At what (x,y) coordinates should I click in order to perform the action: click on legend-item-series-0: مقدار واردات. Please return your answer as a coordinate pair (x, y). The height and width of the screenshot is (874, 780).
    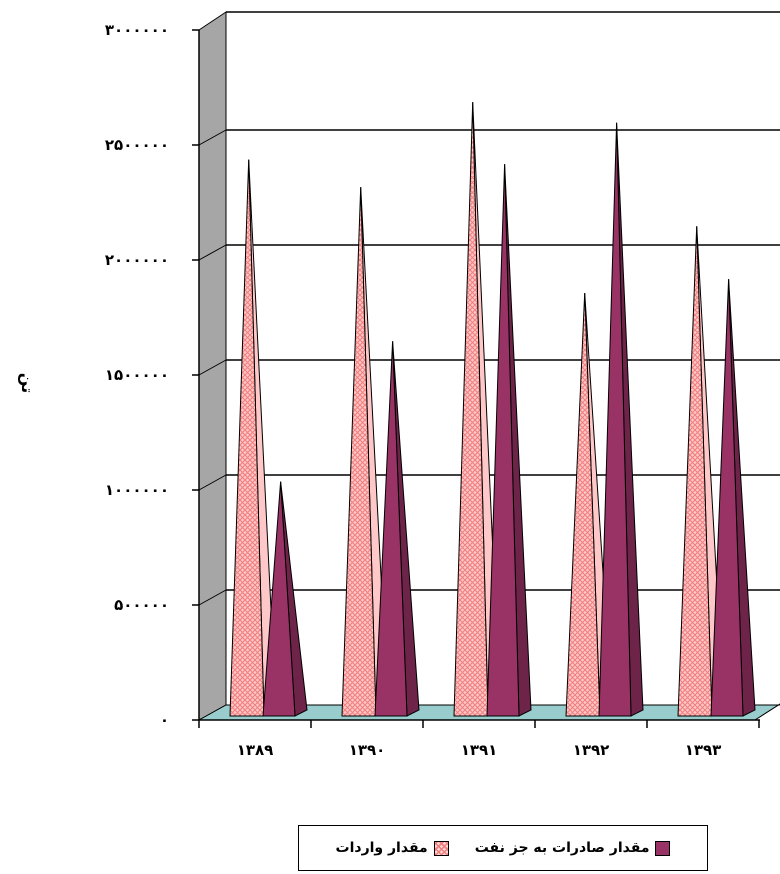
    Looking at the image, I should click on (392, 848).